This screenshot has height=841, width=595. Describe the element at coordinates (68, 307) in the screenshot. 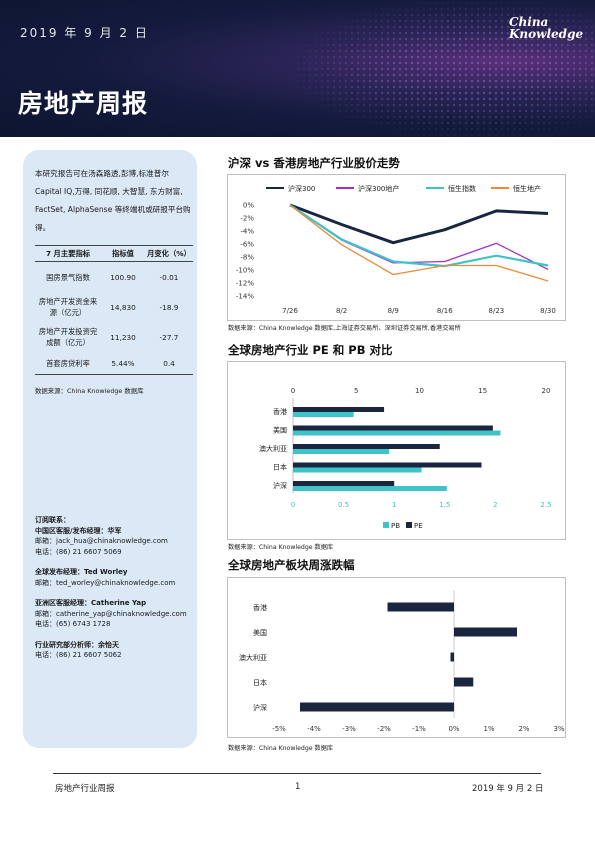

I see `table-cell: 房地产开发资金来源（亿元）` at that location.